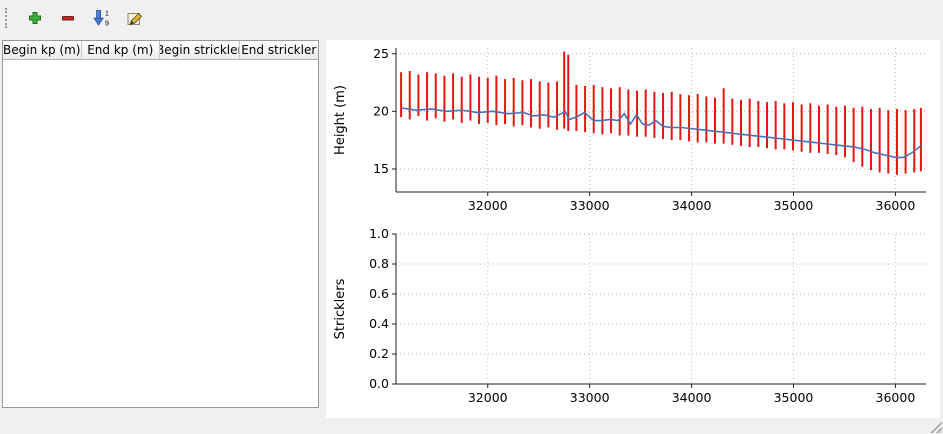  What do you see at coordinates (107, 24) in the screenshot?
I see `svg-text: 9` at bounding box center [107, 24].